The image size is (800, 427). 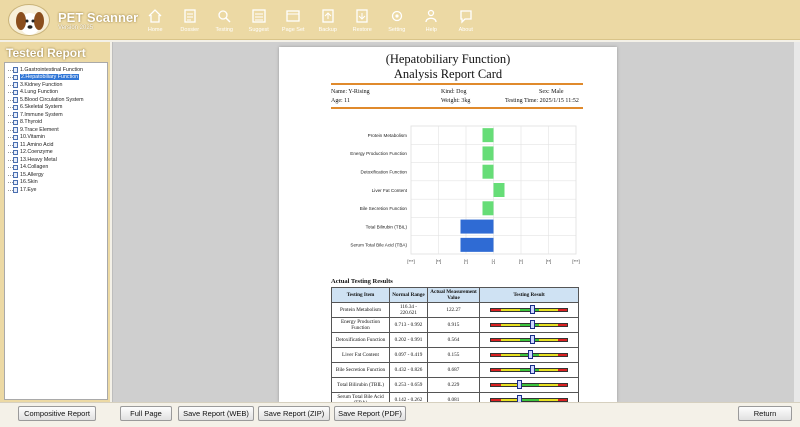 I want to click on report-tree-item: 5.Blood Circulation System, so click(x=56, y=100).